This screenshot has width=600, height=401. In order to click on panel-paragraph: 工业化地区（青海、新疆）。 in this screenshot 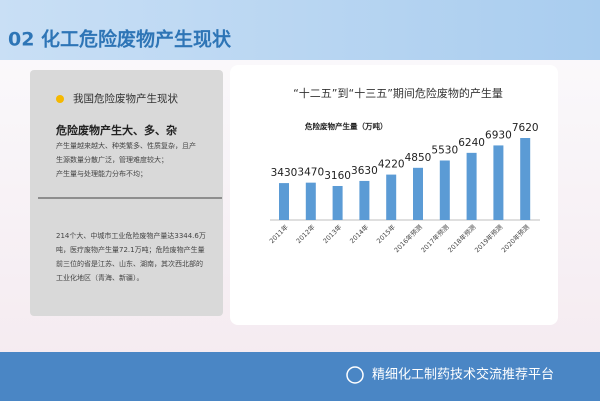, I will do `click(100, 277)`.